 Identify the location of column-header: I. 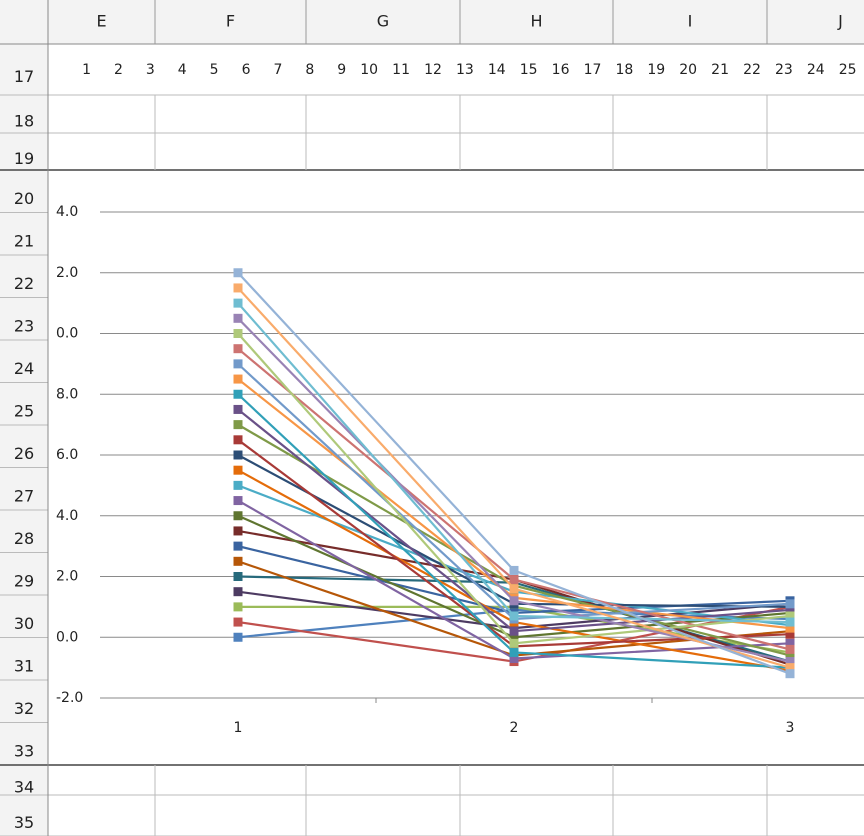
(690, 21).